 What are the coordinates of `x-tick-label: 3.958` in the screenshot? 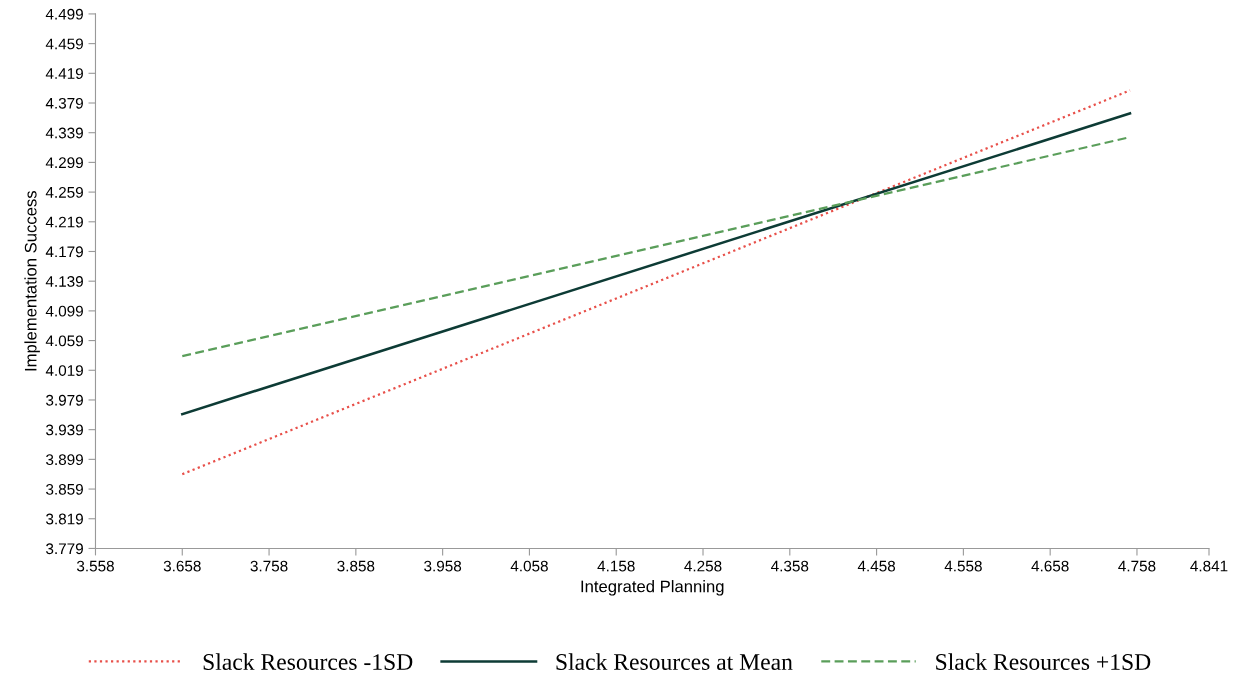 It's located at (443, 566).